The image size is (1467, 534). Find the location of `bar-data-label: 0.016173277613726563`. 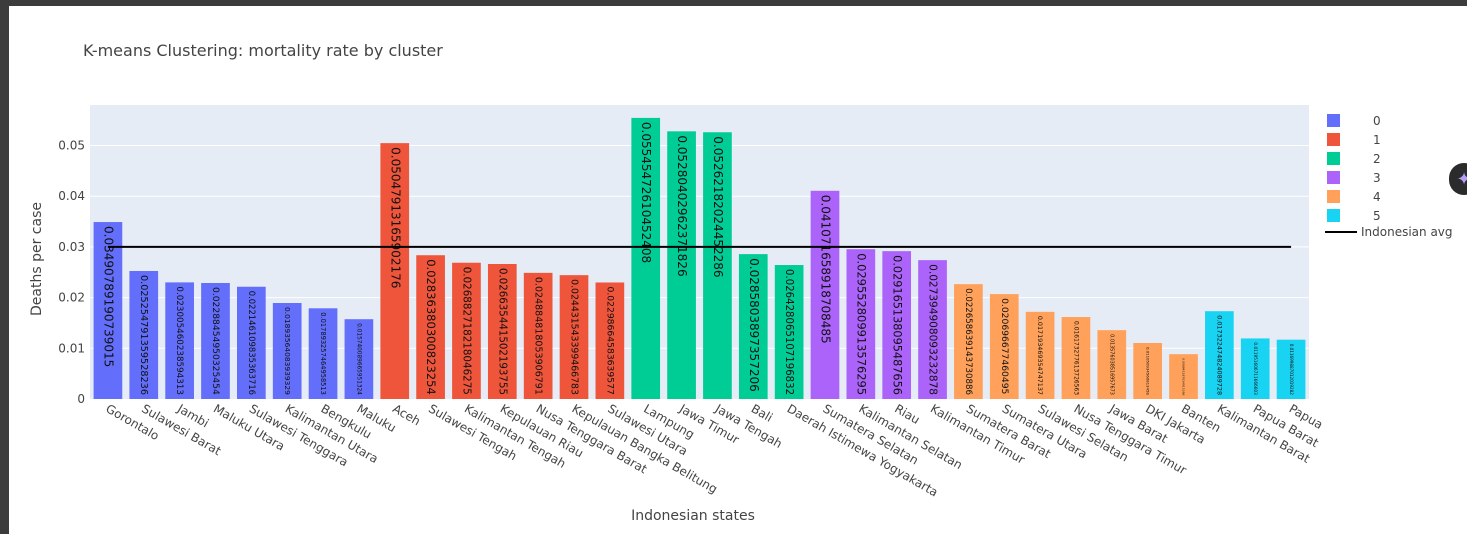

bar-data-label: 0.016173277613726563 is located at coordinates (1075, 358).